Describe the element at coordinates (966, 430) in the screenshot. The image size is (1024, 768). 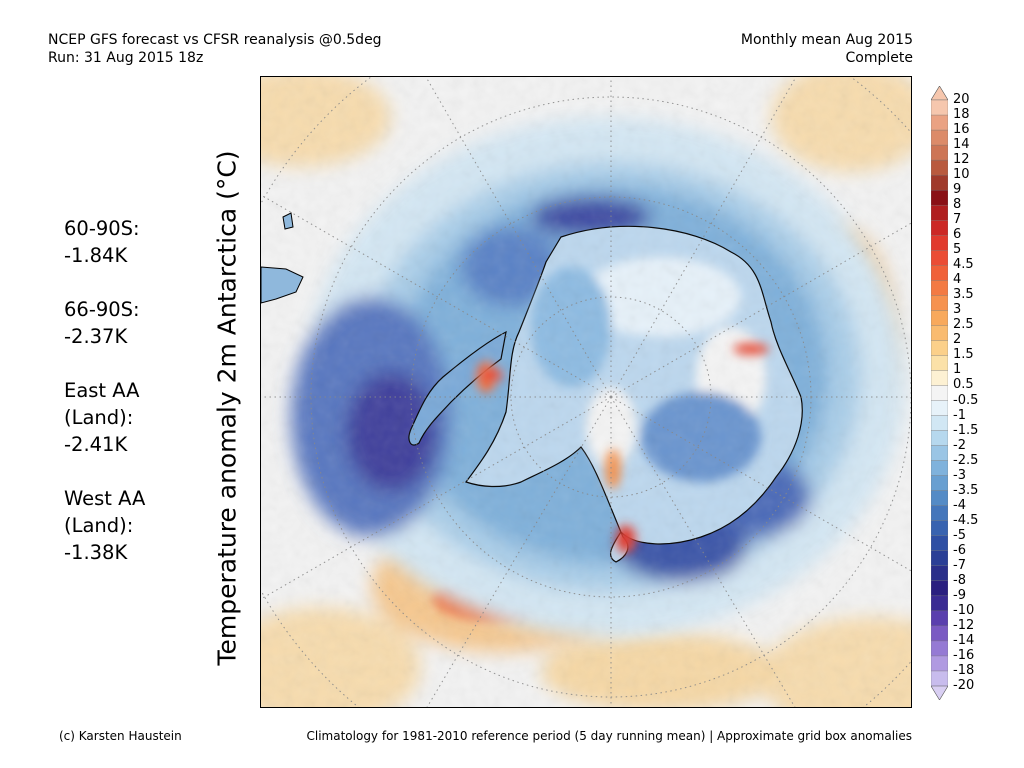
I see `colorbar-label: -1.5` at that location.